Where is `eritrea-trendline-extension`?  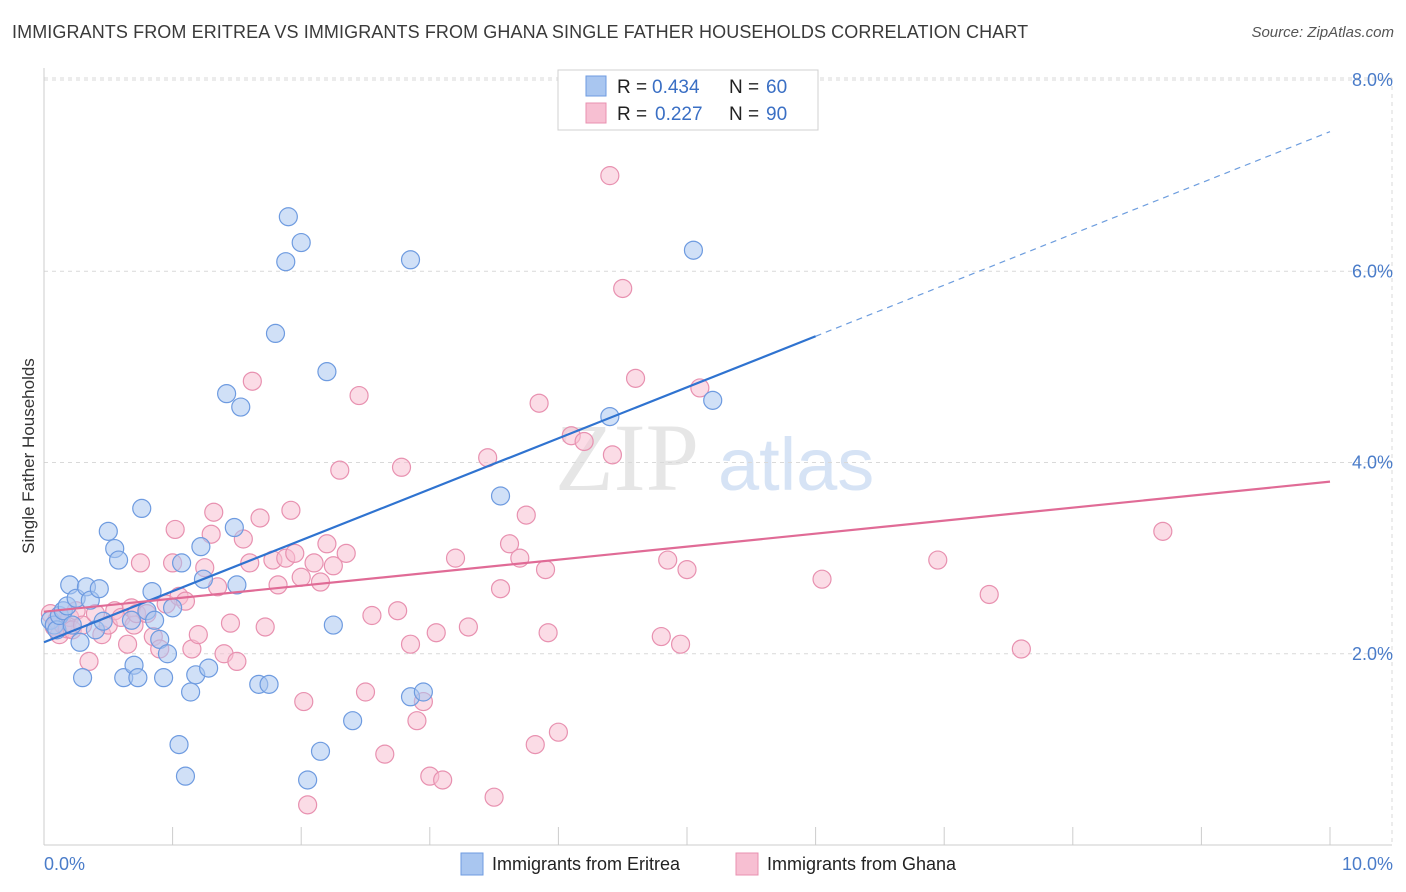 eritrea-trendline-extension is located at coordinates (1073, 234).